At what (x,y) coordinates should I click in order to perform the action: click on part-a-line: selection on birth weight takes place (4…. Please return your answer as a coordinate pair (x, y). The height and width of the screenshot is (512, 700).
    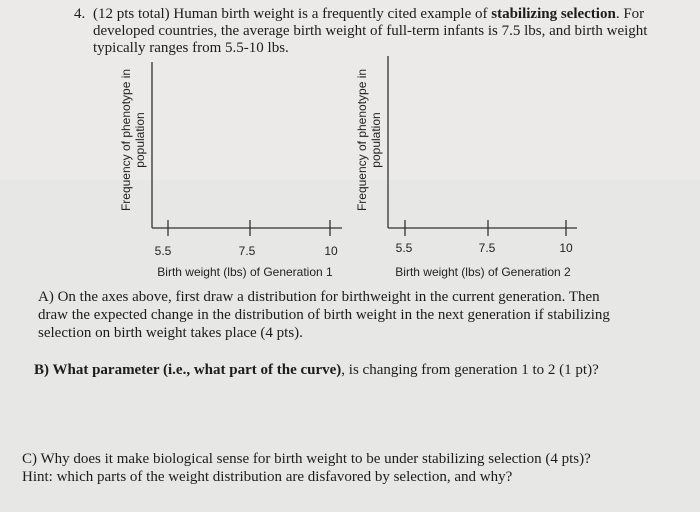
    Looking at the image, I should click on (170, 333).